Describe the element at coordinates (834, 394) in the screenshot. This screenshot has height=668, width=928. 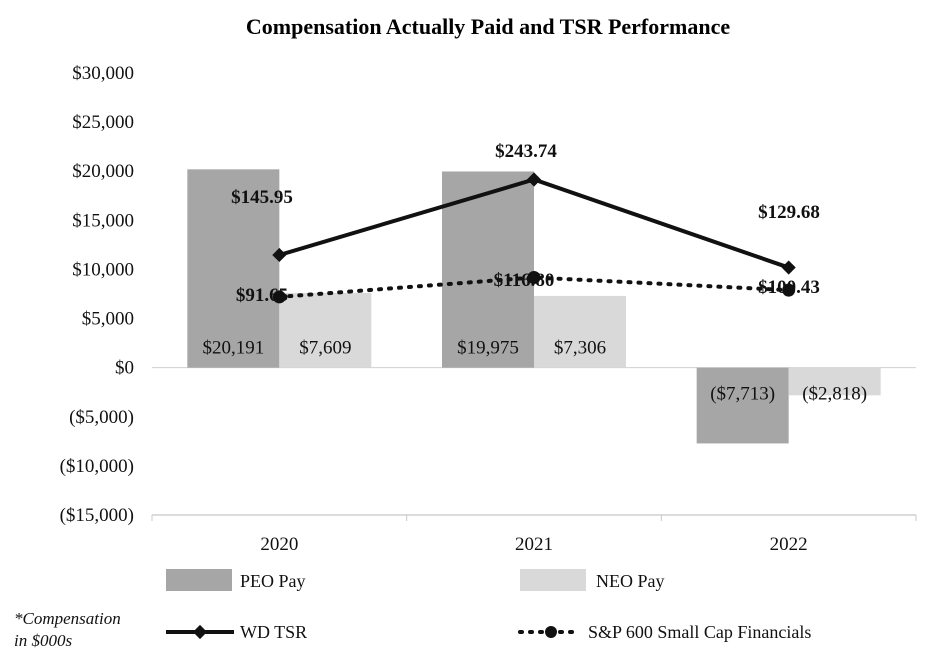
I see `bar-data-label: ($2,818)` at that location.